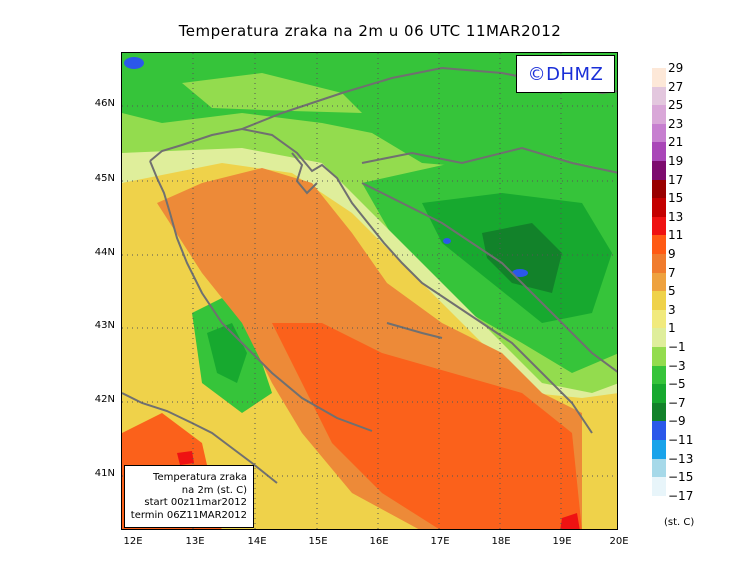 This screenshot has height=582, width=740. What do you see at coordinates (676, 105) in the screenshot?
I see `legend-tick-label: 25` at bounding box center [676, 105].